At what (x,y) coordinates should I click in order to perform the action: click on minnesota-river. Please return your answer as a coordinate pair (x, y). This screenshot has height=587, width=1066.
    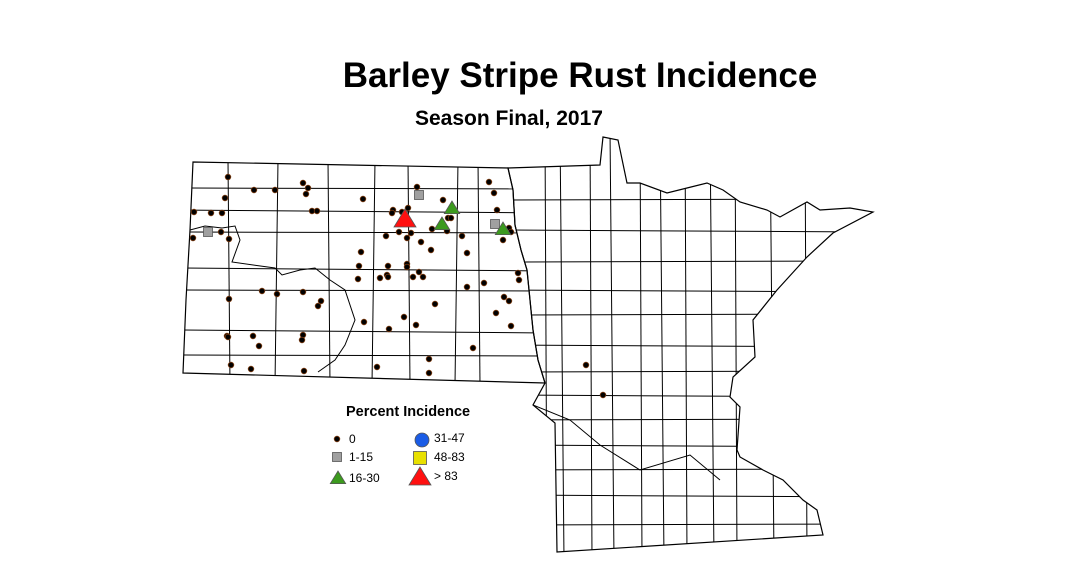
    Looking at the image, I should click on (626, 442).